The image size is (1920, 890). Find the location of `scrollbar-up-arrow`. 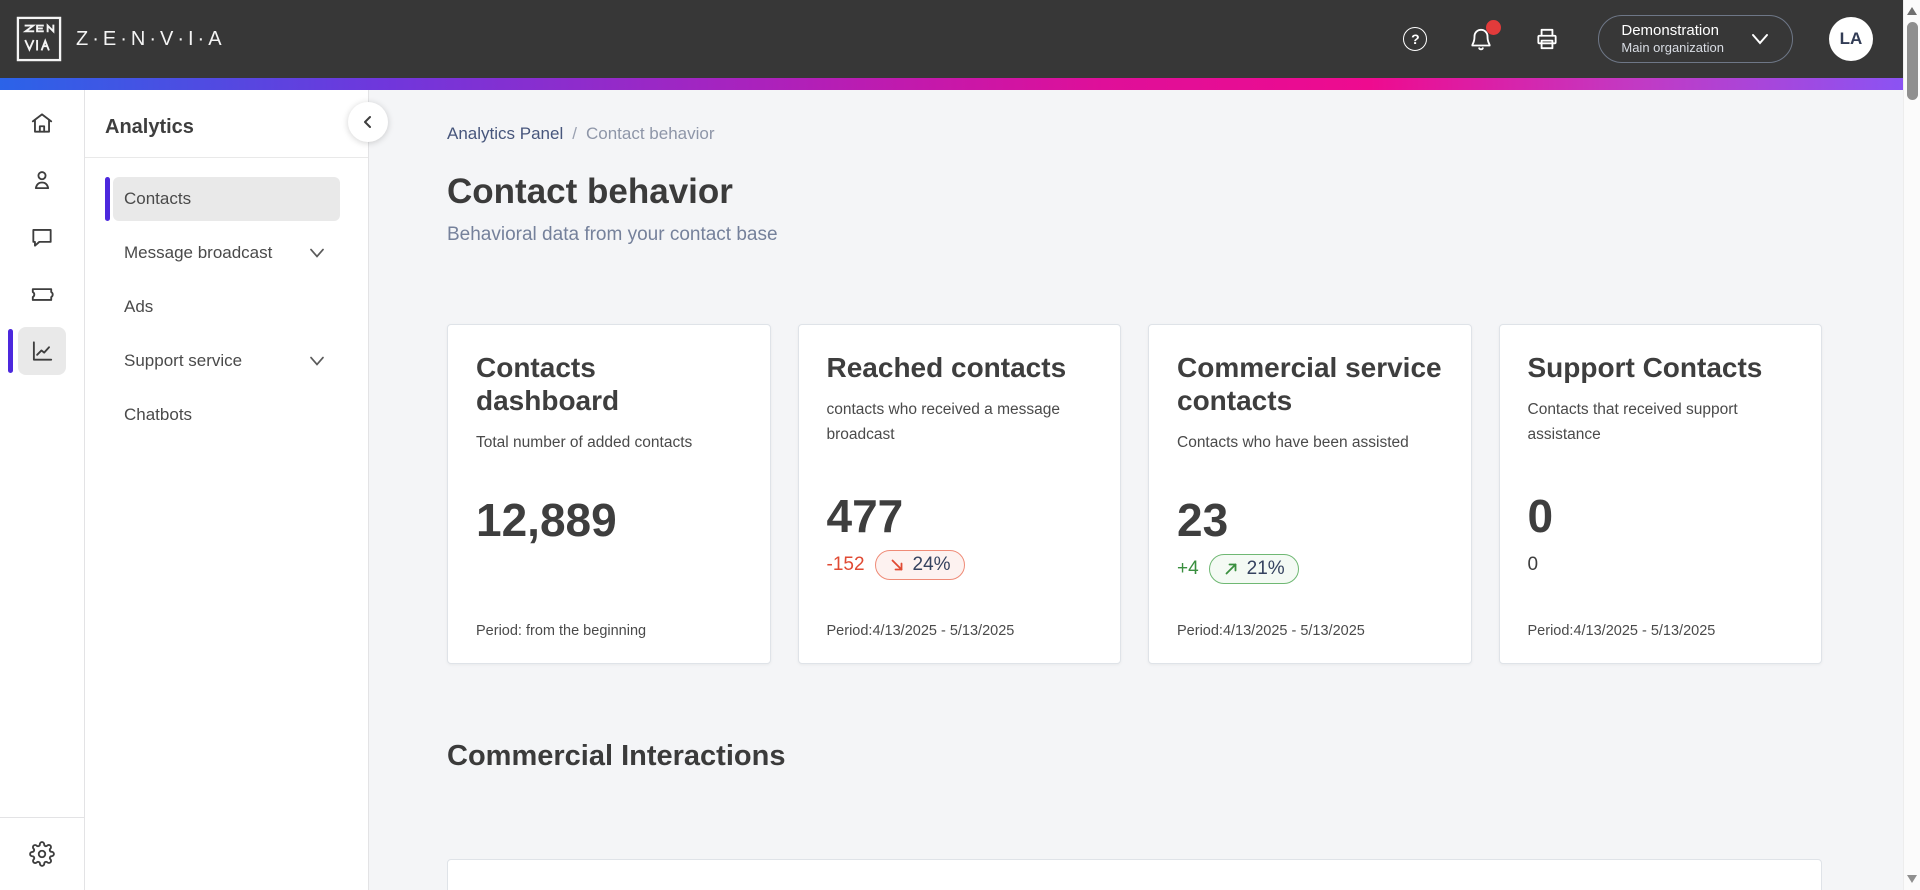

scrollbar-up-arrow is located at coordinates (1912, 11).